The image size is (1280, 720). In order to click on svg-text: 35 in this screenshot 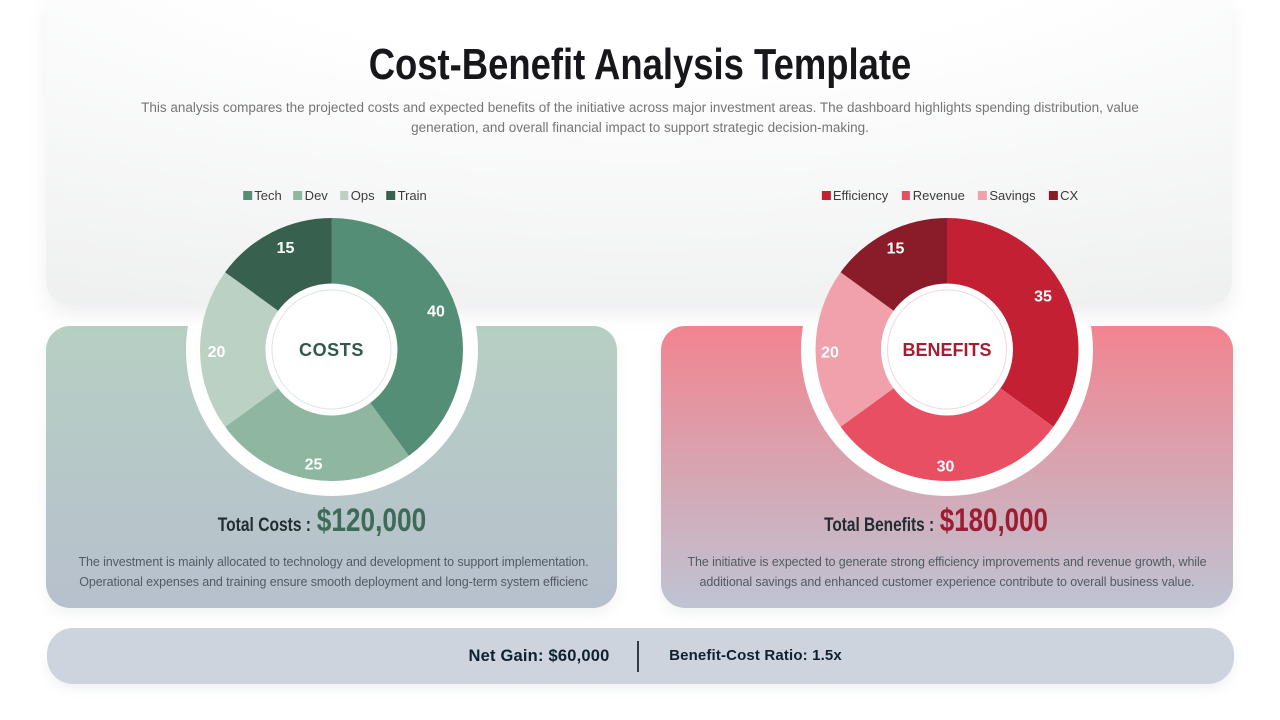, I will do `click(1043, 297)`.